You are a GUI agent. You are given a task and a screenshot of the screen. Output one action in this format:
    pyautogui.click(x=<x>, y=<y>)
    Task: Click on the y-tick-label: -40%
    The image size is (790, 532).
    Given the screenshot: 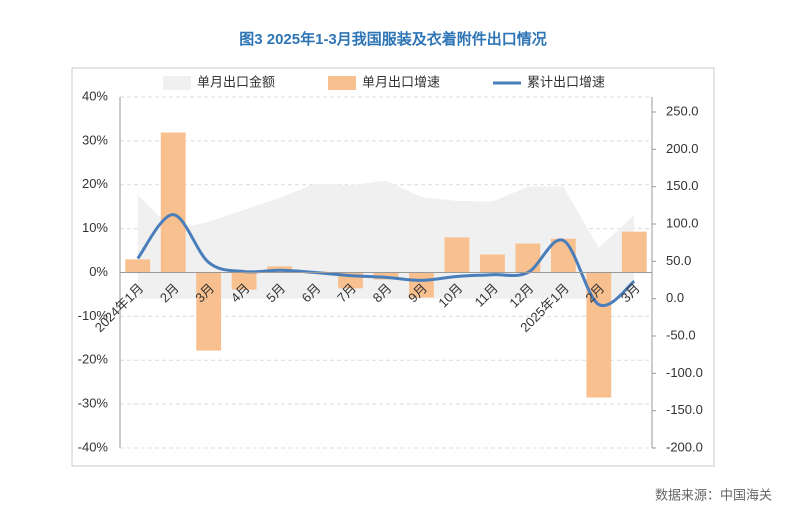 What is the action you would take?
    pyautogui.click(x=93, y=446)
    